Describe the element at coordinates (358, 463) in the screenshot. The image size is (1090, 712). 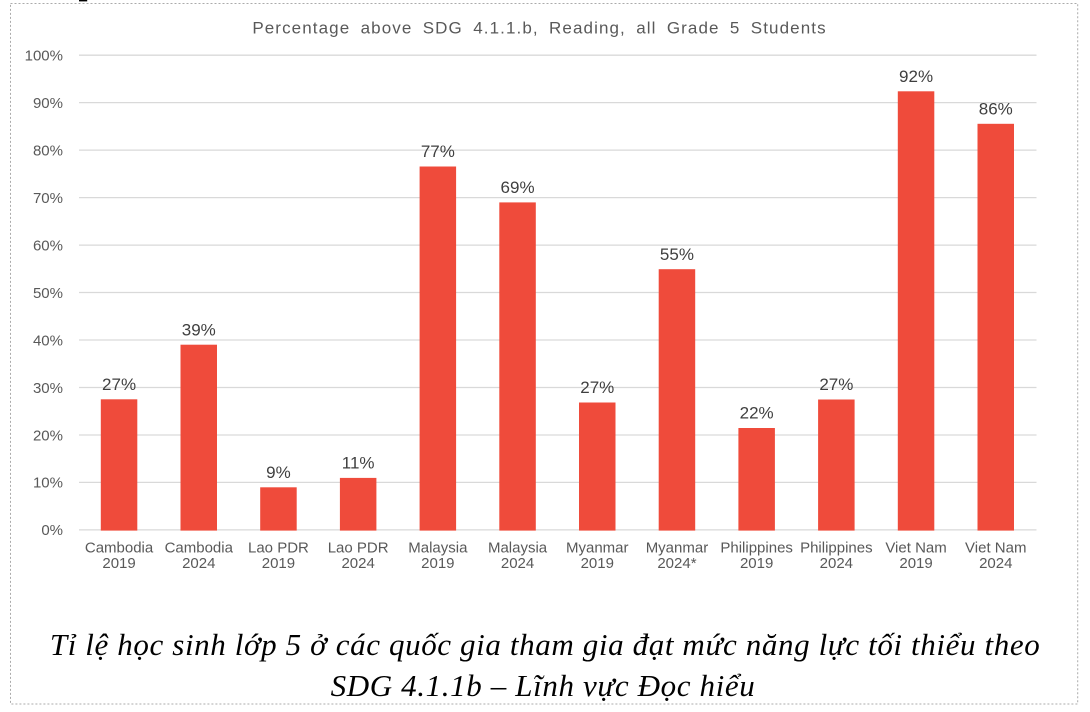
I see `svg-text: 11%` at that location.